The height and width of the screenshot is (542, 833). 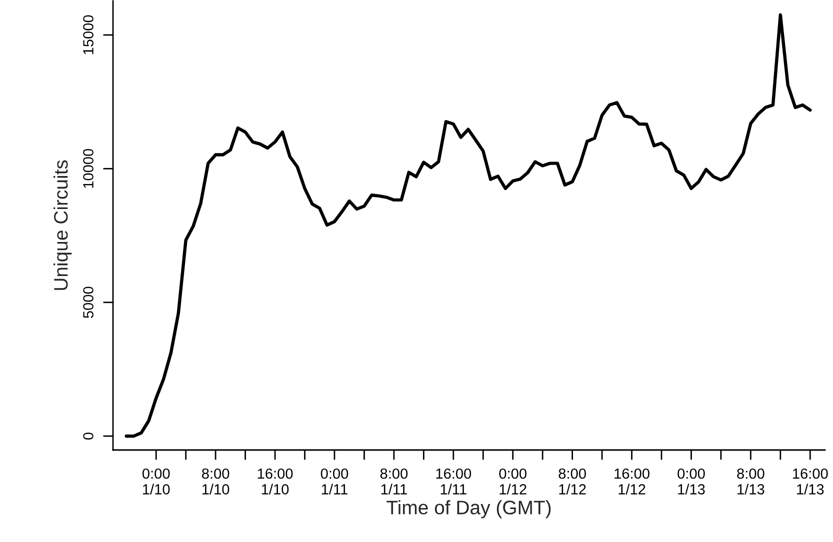 I want to click on x-tick-label: 16:00 1/12, so click(x=632, y=481).